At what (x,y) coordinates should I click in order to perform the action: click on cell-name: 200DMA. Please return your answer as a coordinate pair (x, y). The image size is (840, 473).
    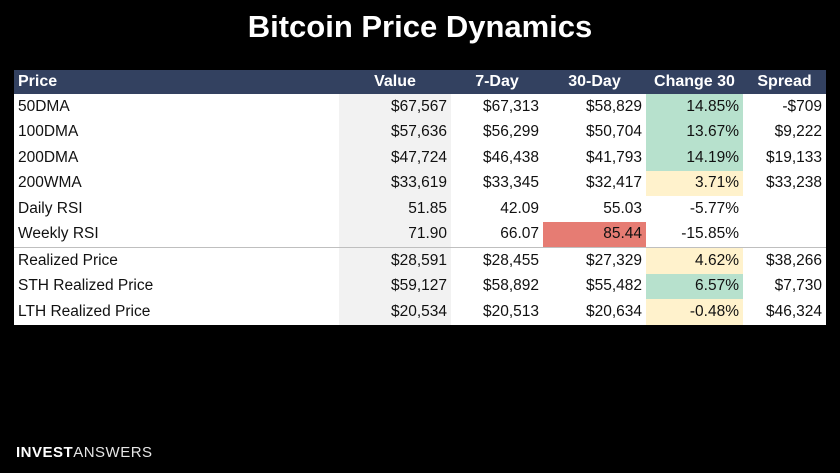
    Looking at the image, I should click on (48, 157).